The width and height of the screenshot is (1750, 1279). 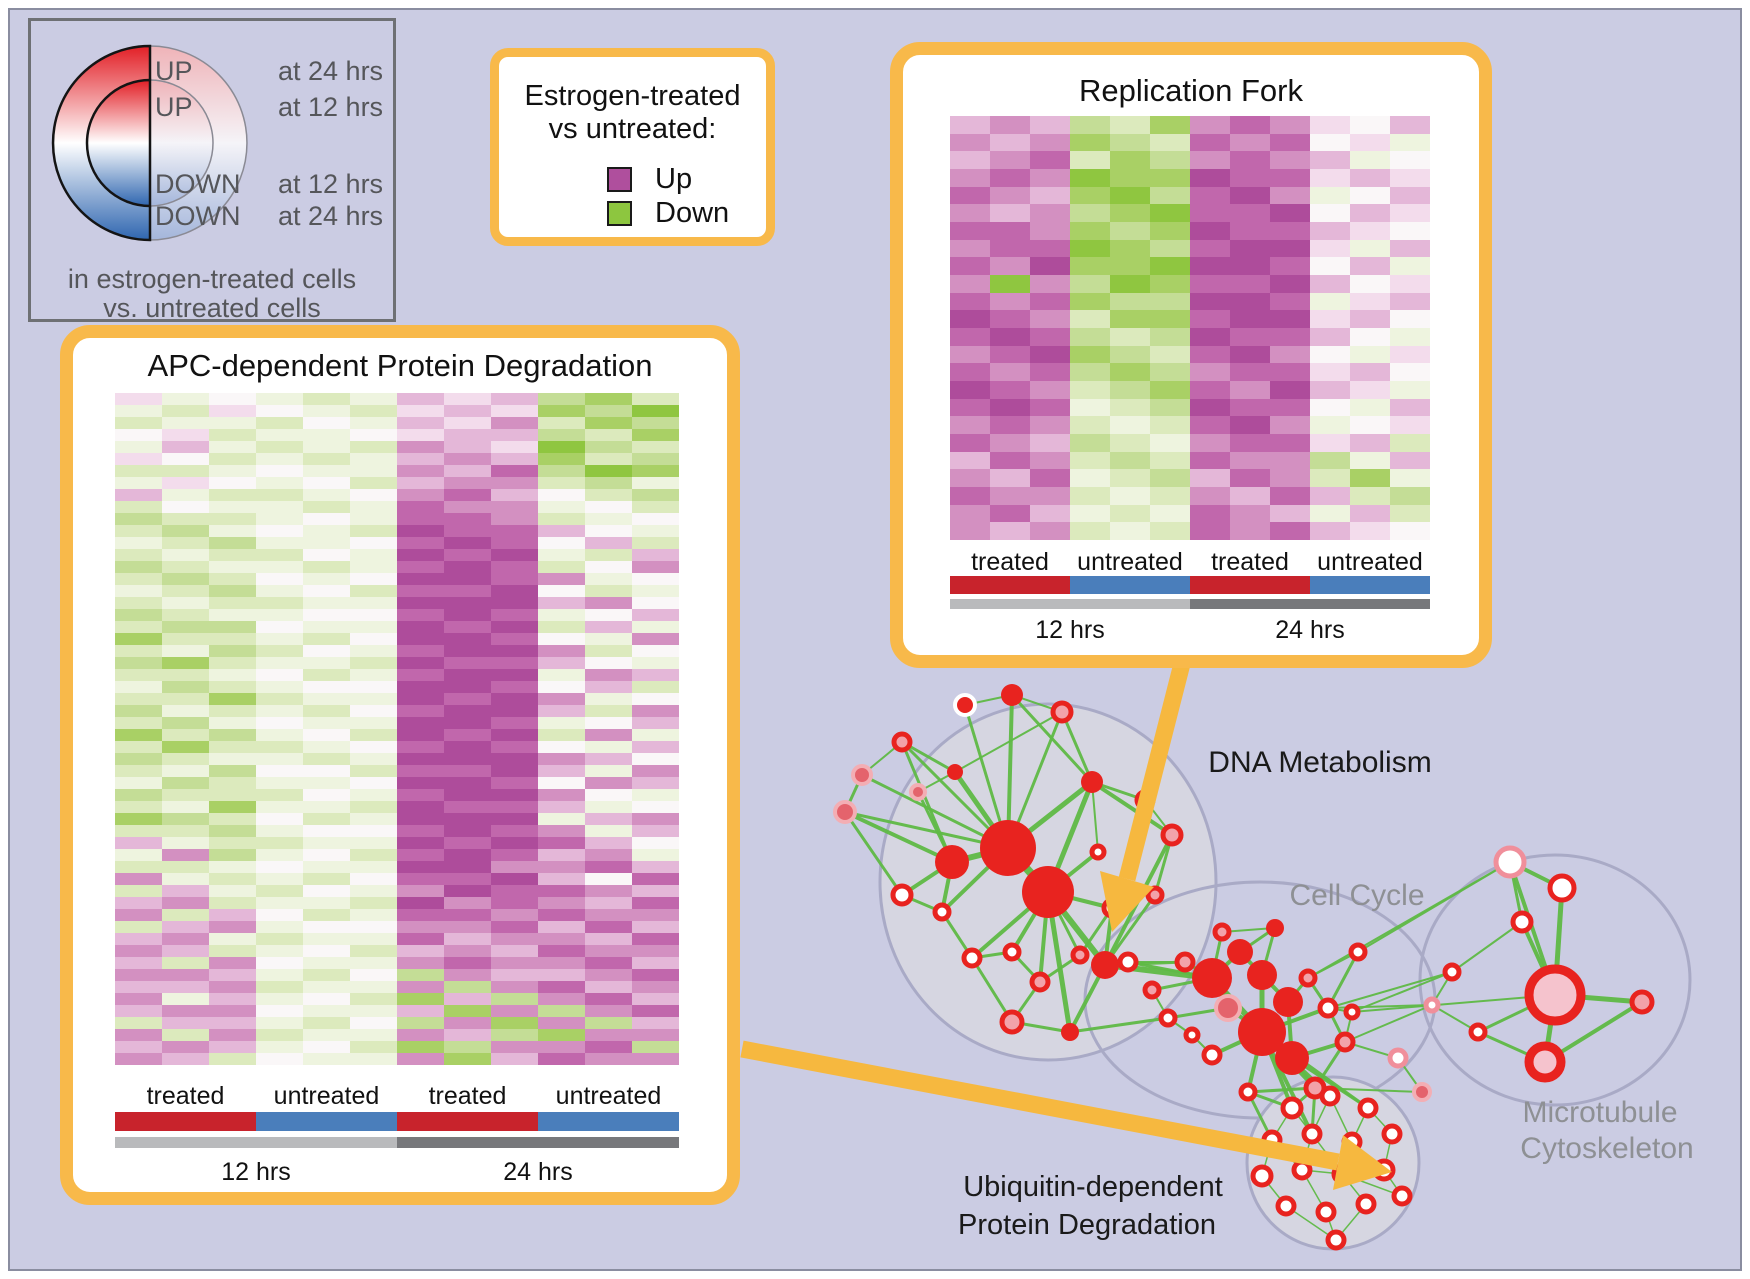 What do you see at coordinates (619, 213) in the screenshot?
I see `down-color-swatch` at bounding box center [619, 213].